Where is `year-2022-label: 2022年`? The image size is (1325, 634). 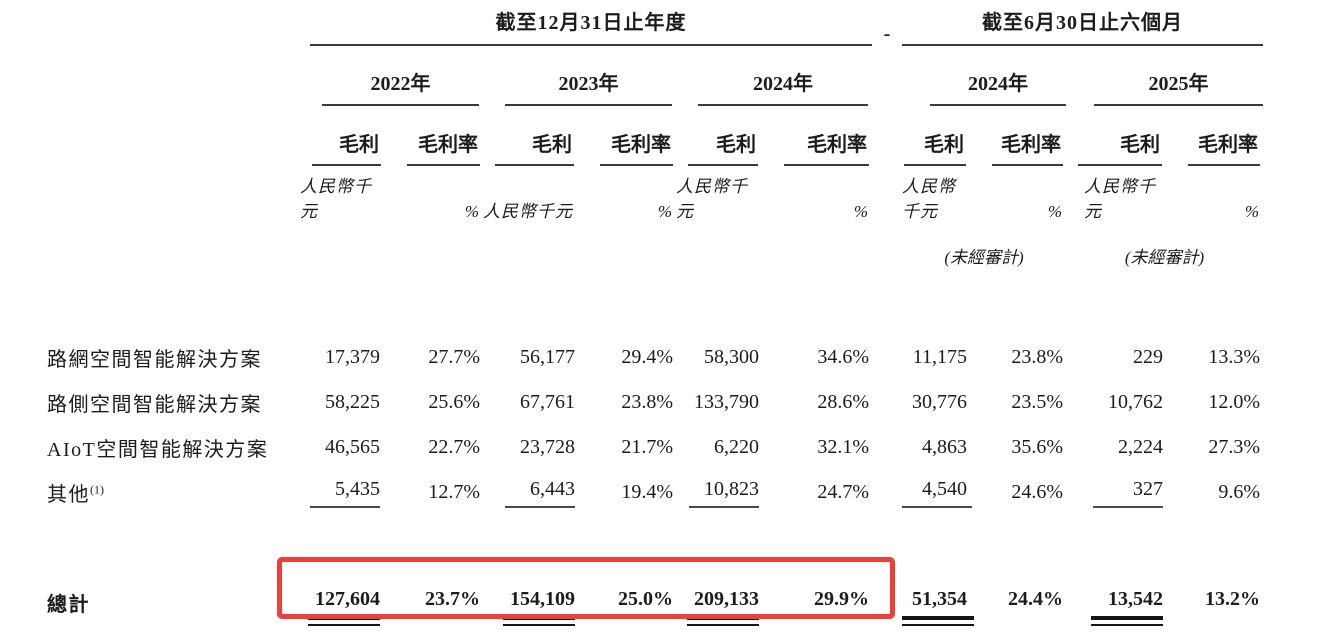 year-2022-label: 2022年 is located at coordinates (400, 86).